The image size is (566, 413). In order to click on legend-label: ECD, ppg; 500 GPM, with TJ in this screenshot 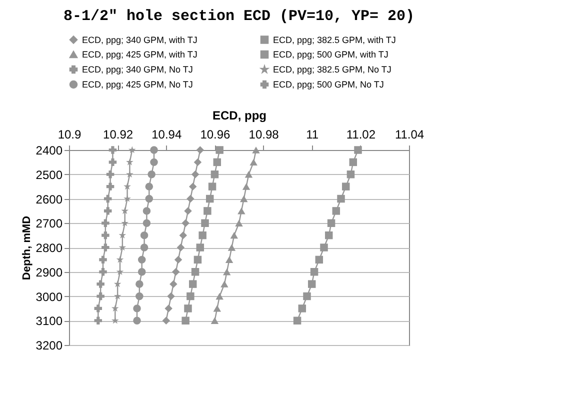, I will do `click(330, 55)`.